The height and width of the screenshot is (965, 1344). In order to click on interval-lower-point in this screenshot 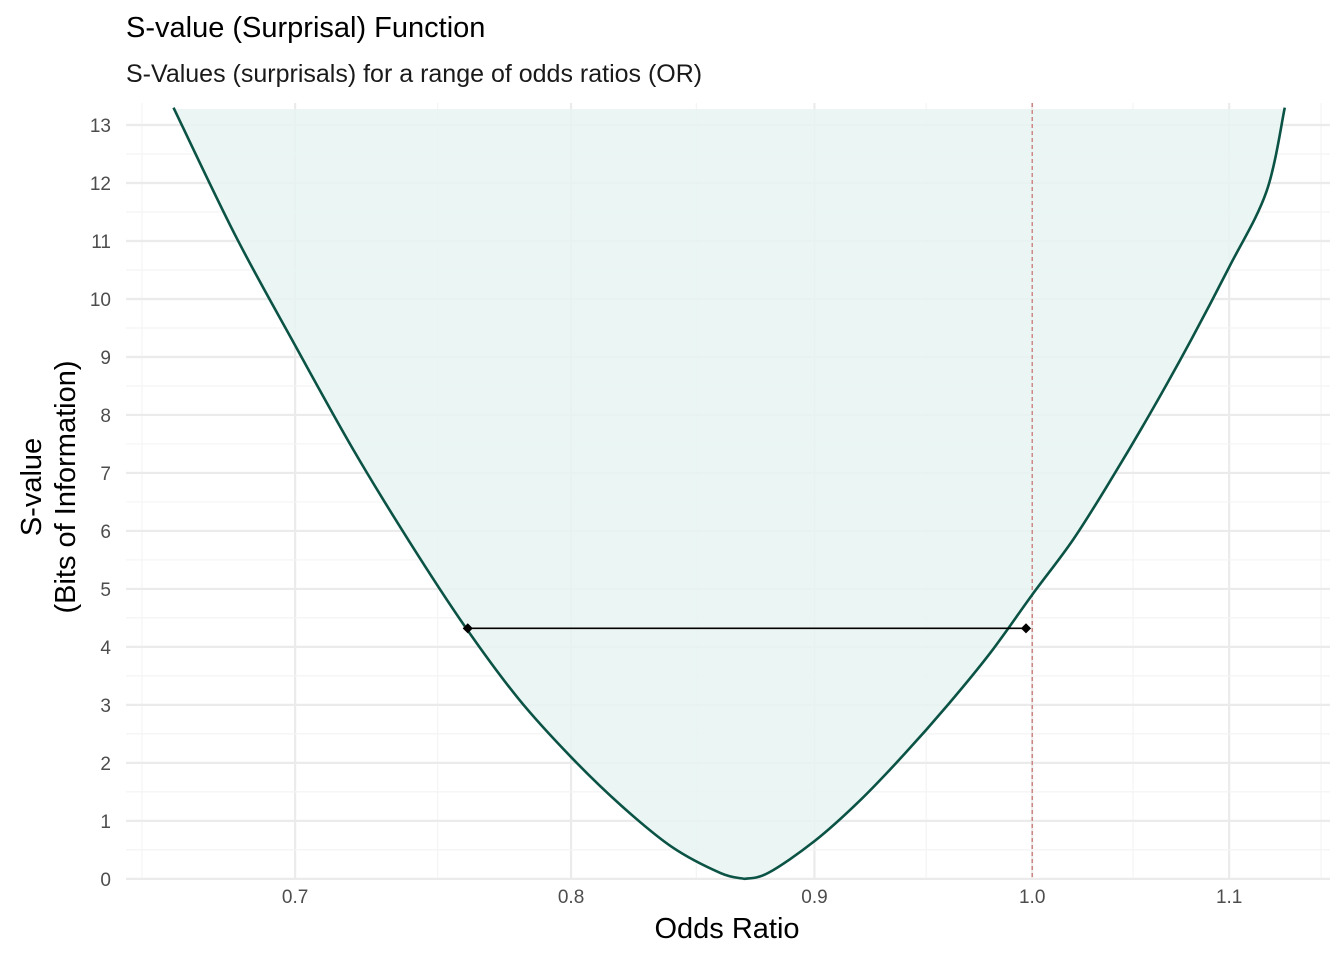, I will do `click(467, 628)`.